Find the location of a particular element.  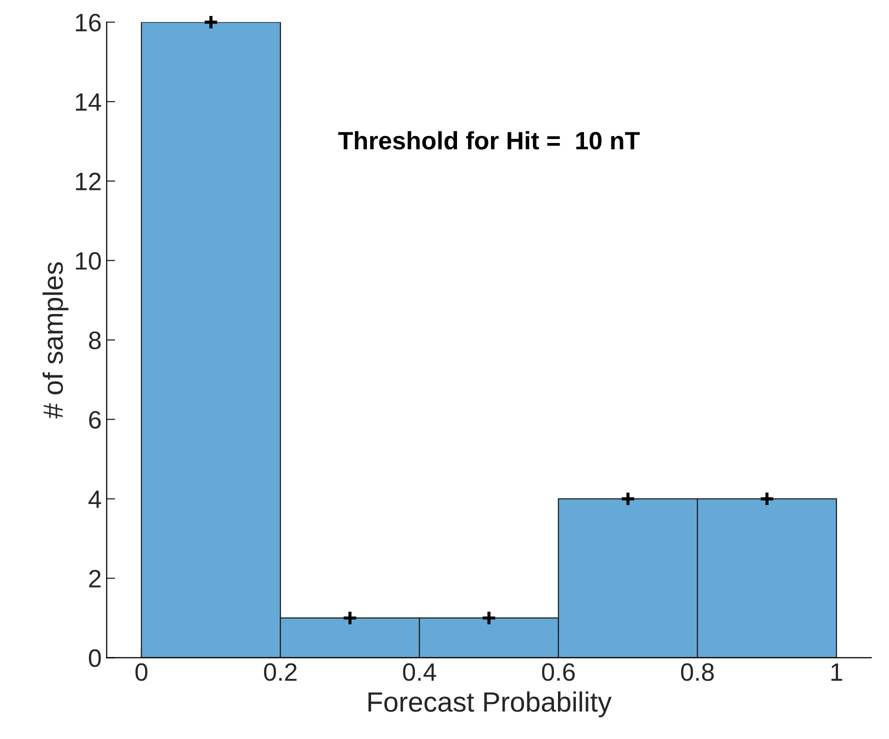

y-tick-label: 8 is located at coordinates (95, 341).